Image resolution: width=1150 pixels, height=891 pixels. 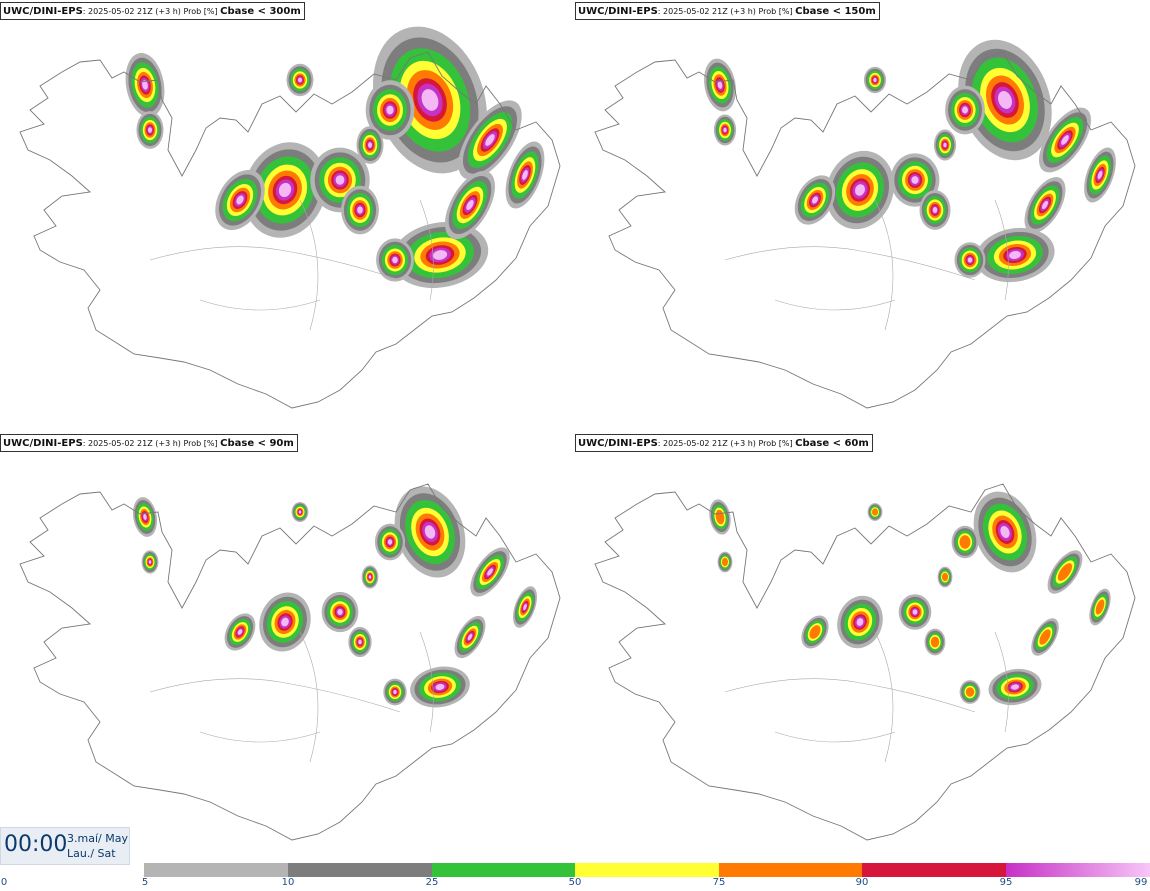 I want to click on valid-date-line1: 3.maí/ May, so click(x=97, y=838).